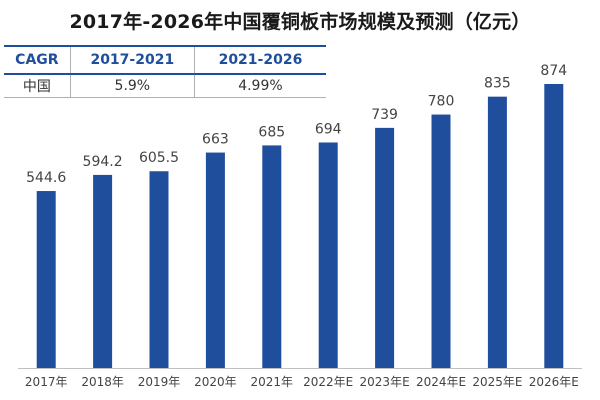 Image resolution: width=600 pixels, height=400 pixels. I want to click on cagr-row-china: 中国 5.9% 4.99%, so click(165, 86).